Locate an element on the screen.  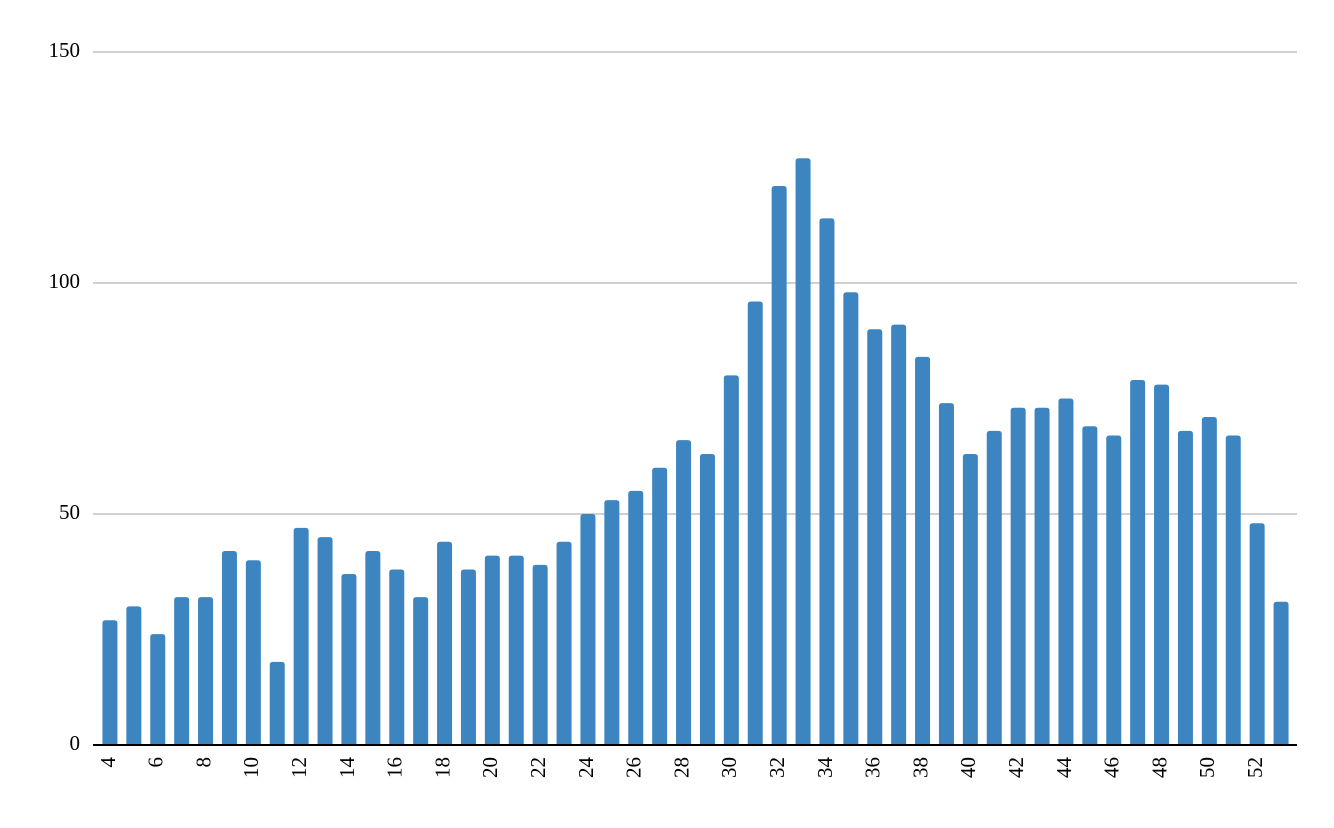
x-tick-label: 48 is located at coordinates (1159, 767).